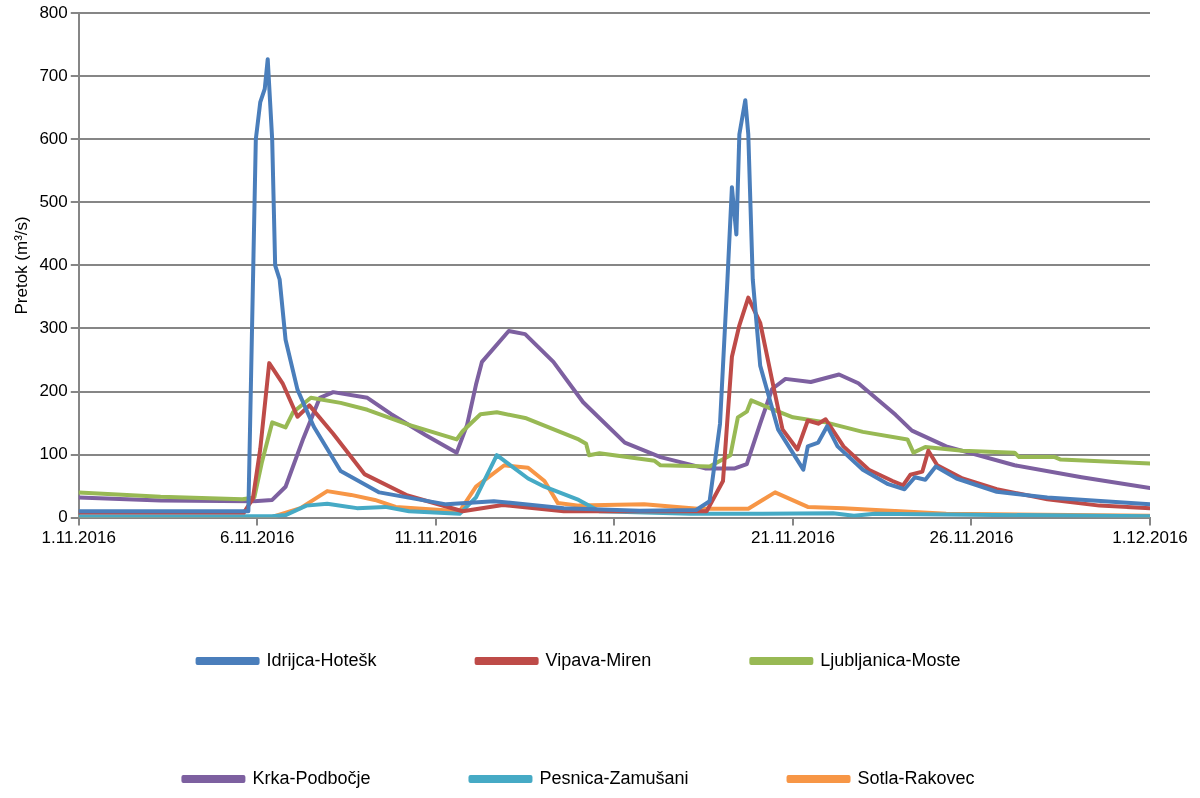 This screenshot has width=1200, height=798. What do you see at coordinates (53, 12) in the screenshot?
I see `y-tick-label: 800` at bounding box center [53, 12].